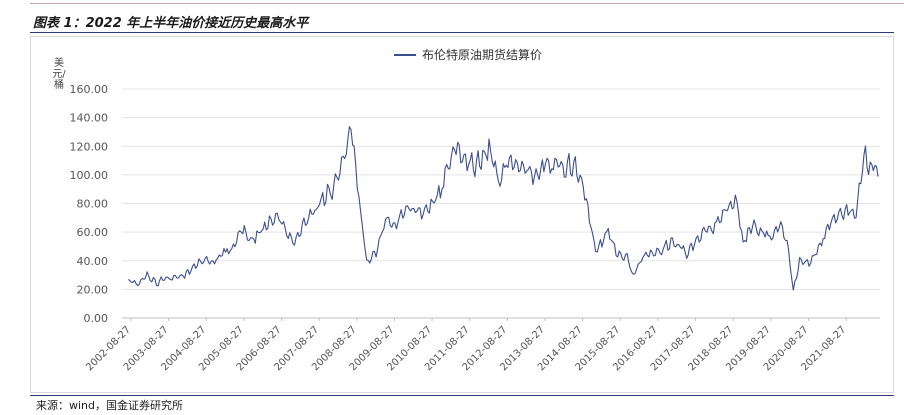  What do you see at coordinates (110, 405) in the screenshot?
I see `source-note: 来源：wind，国金证券研究所` at bounding box center [110, 405].